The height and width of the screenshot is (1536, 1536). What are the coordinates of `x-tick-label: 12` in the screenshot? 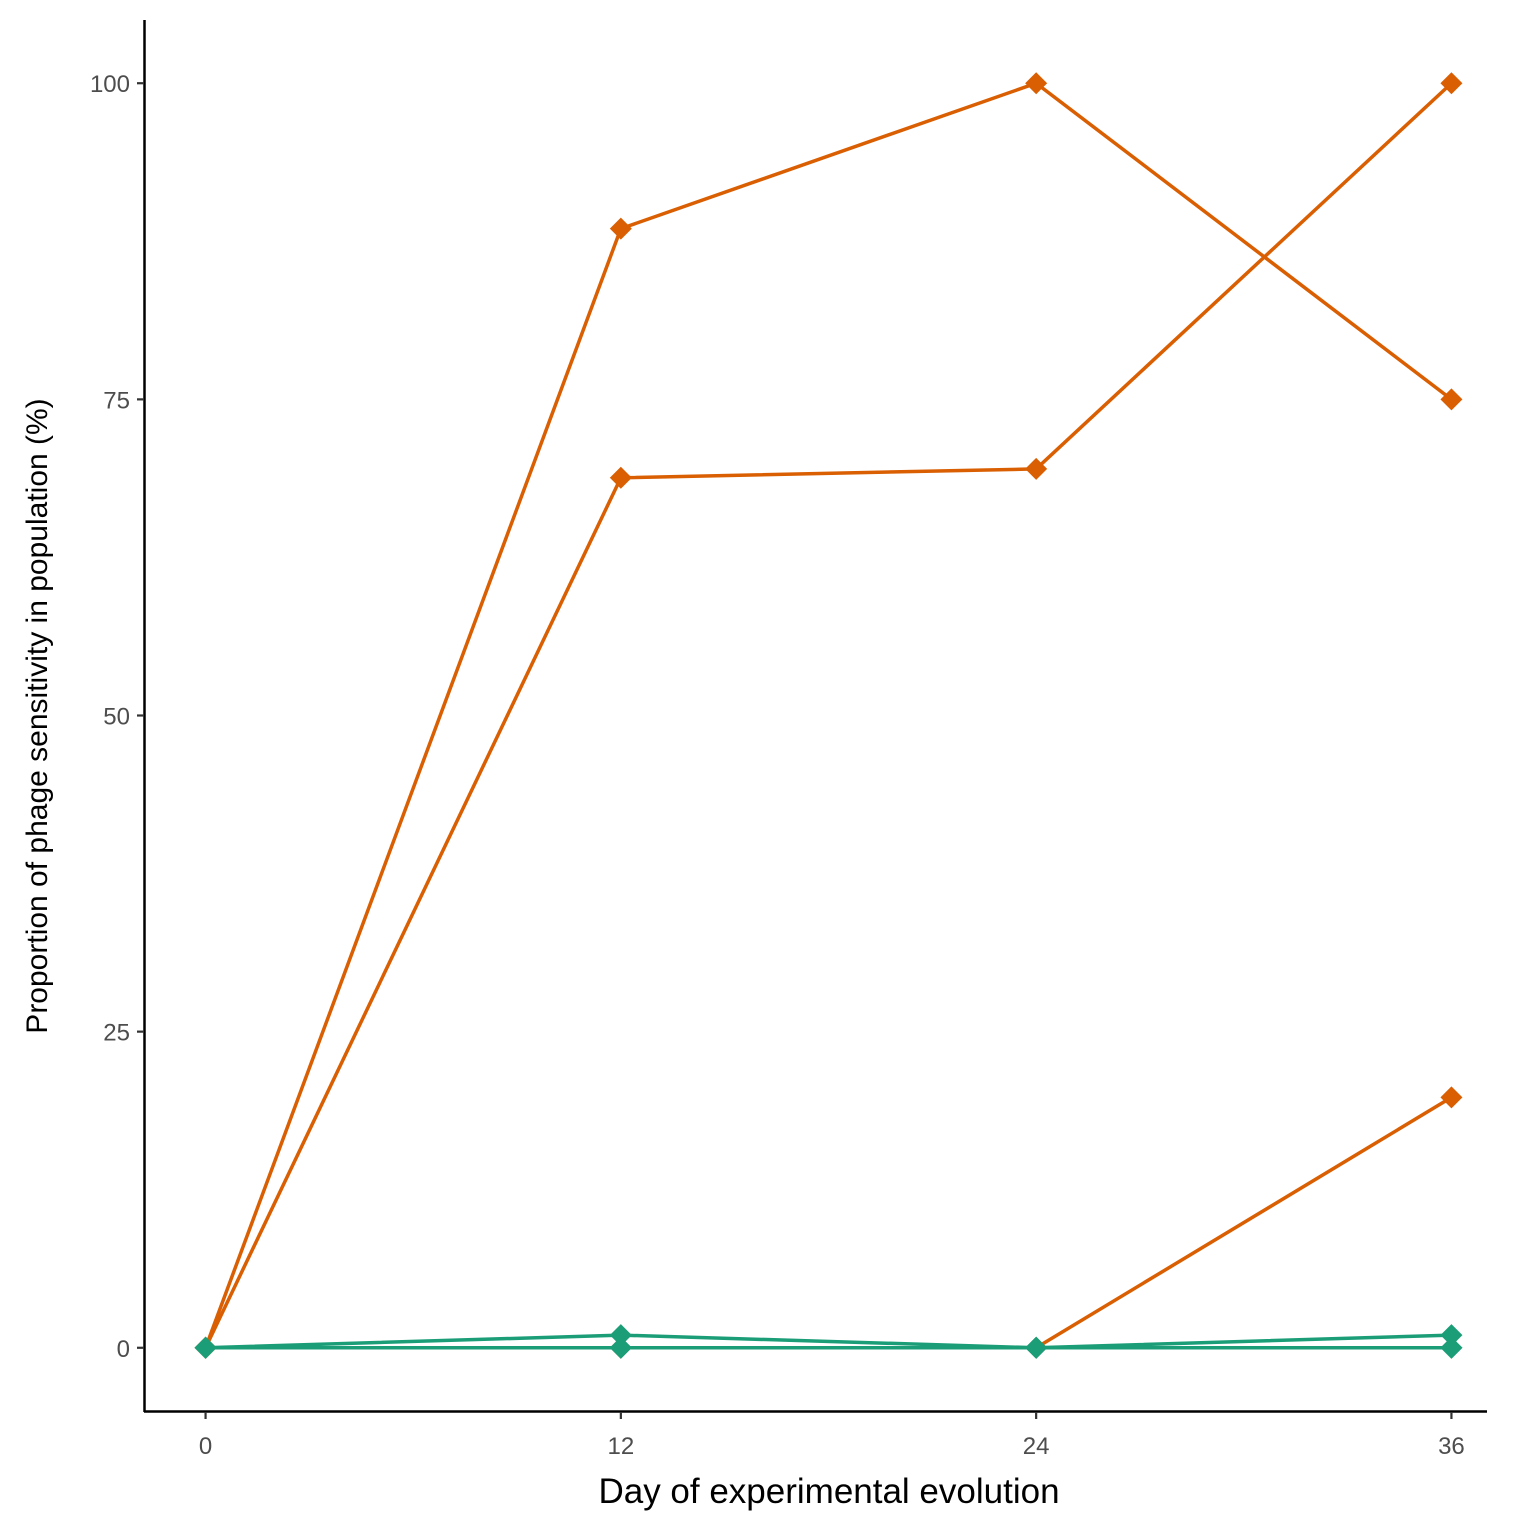 It's located at (621, 1446).